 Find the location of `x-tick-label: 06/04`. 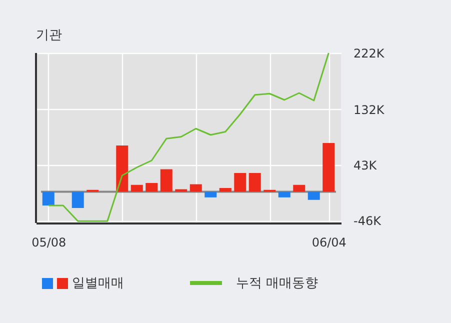

x-tick-label: 06/04 is located at coordinates (329, 243).